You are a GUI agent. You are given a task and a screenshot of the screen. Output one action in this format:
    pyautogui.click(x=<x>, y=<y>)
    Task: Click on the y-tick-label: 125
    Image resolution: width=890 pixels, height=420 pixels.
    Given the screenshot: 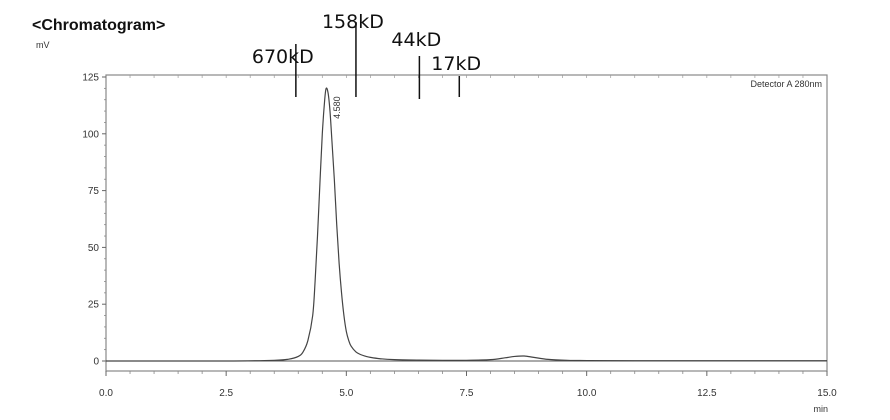 What is the action you would take?
    pyautogui.click(x=90, y=78)
    